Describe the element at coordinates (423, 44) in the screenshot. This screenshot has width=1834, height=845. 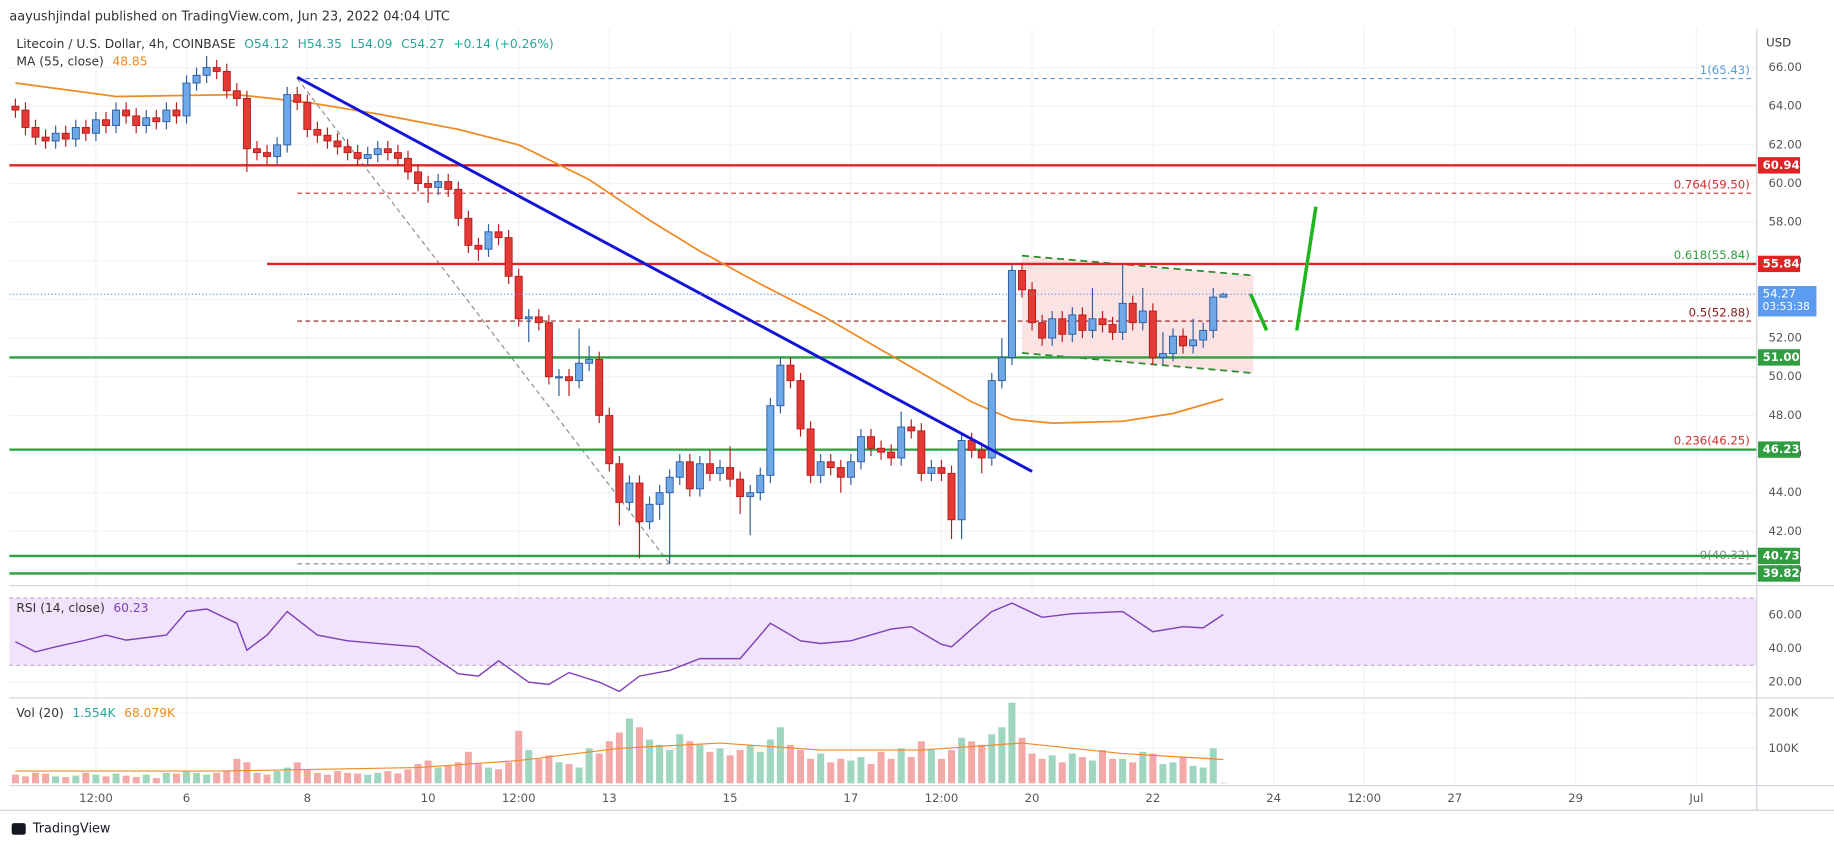
I see `ohlc-close: C54.27` at that location.